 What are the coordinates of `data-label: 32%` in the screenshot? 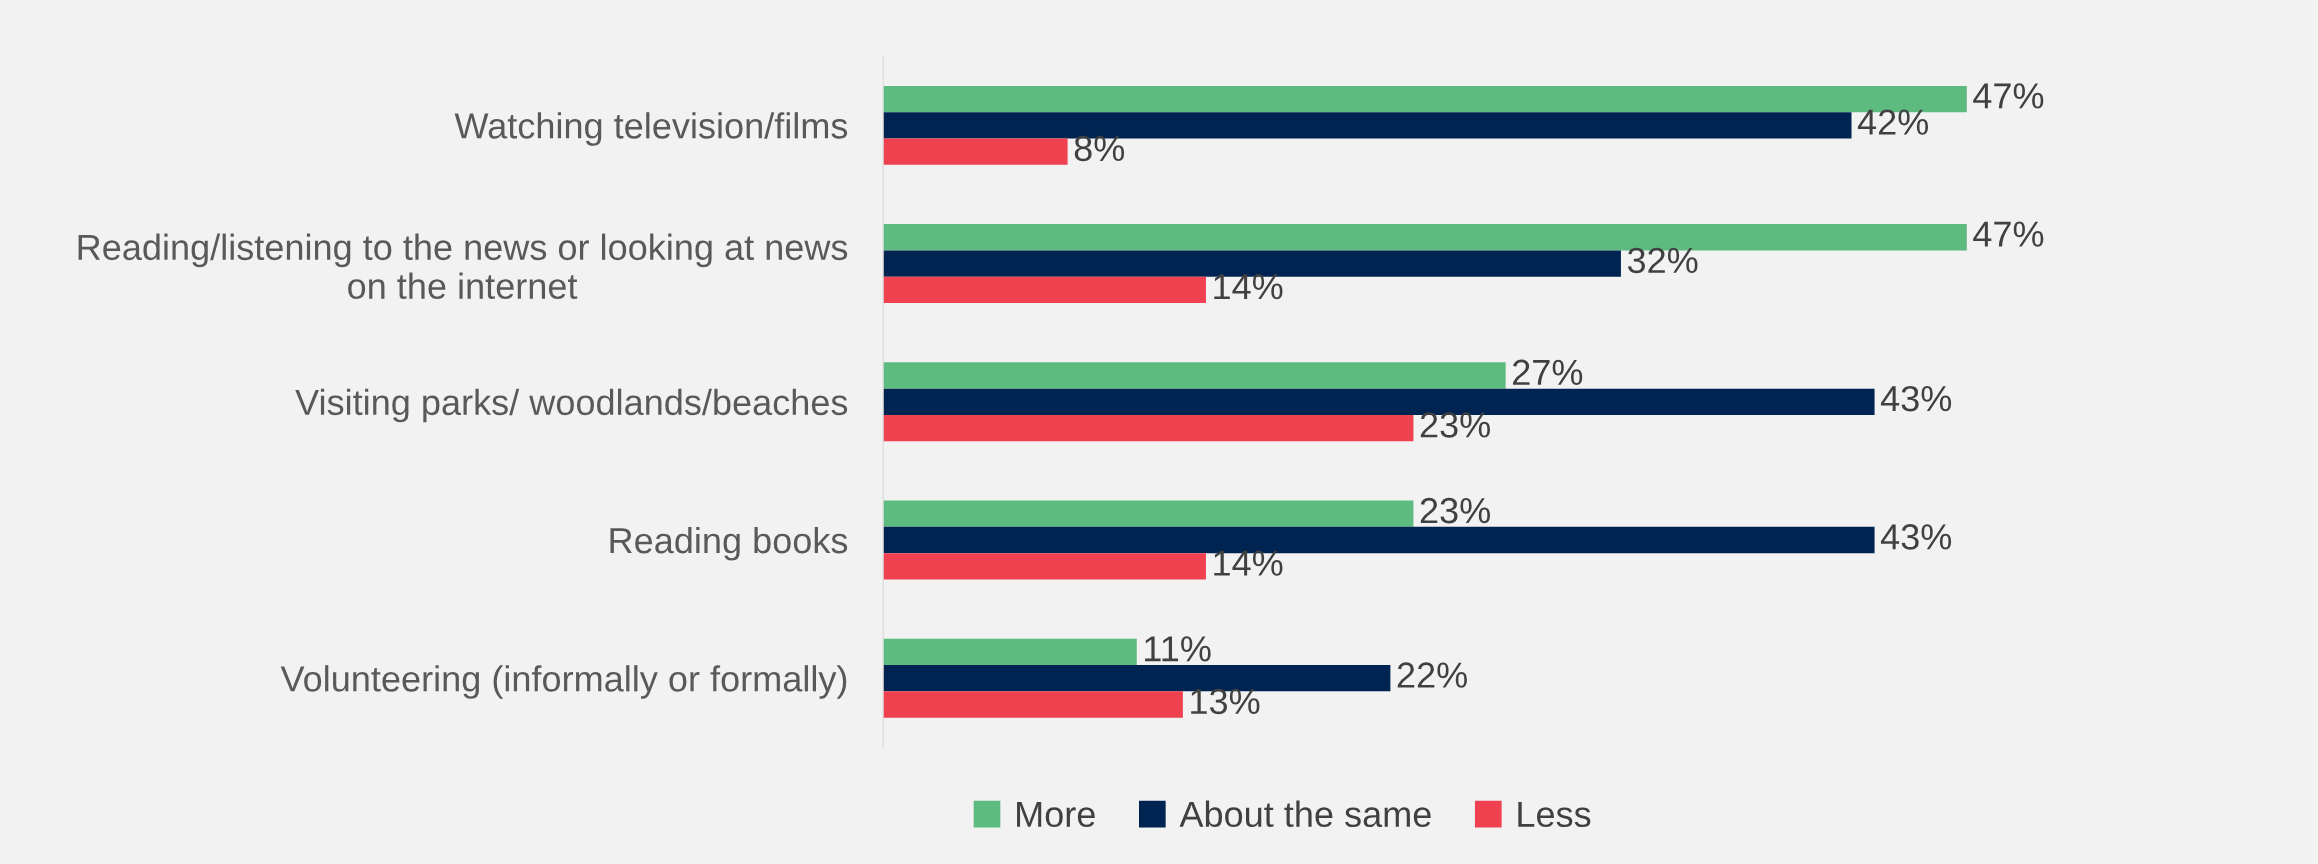 It's located at (1662, 260).